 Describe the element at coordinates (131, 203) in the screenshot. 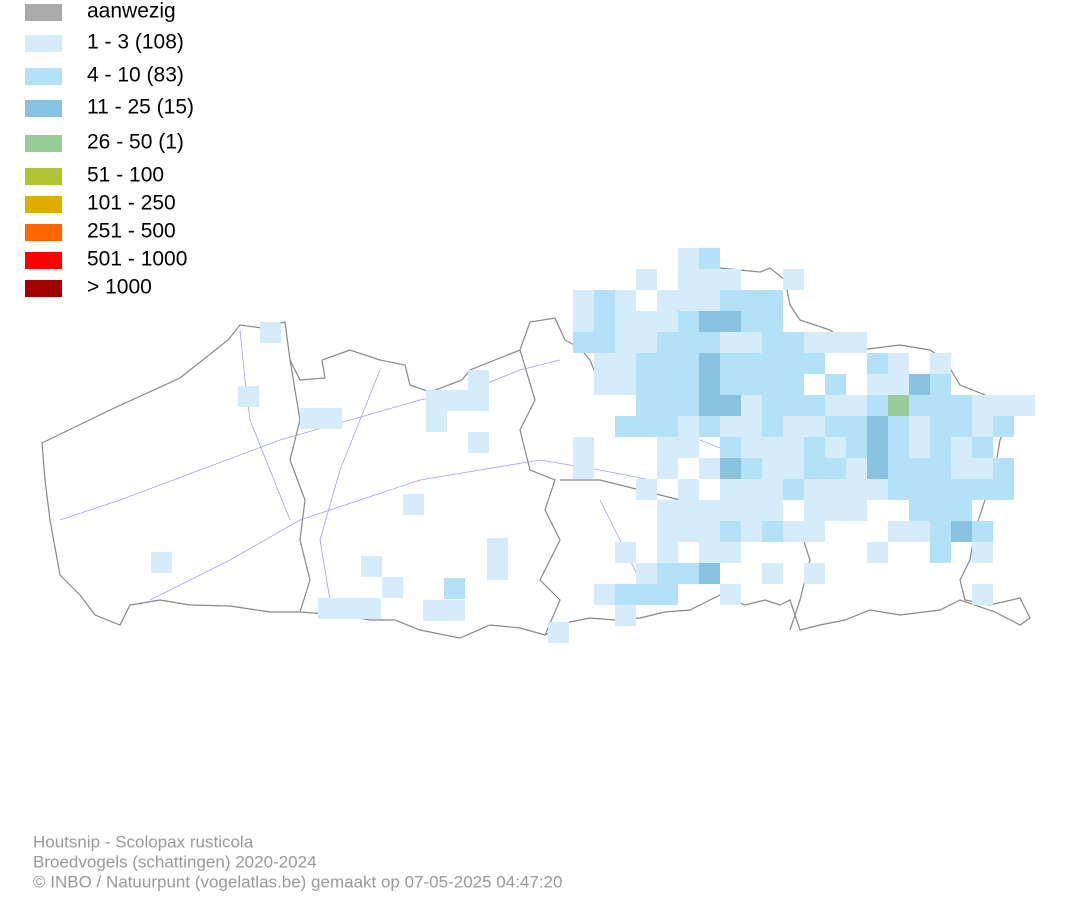

I see `legend-label: 101 - 250` at that location.